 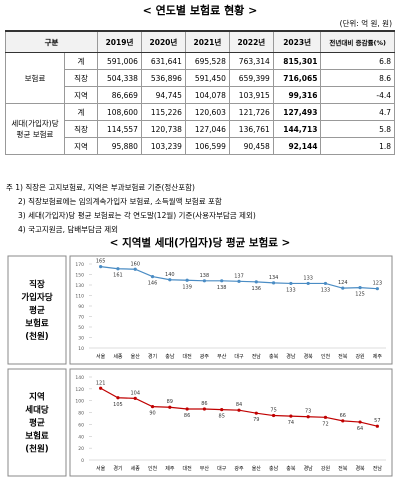 I want to click on y-tick-label: 40, so click(x=81, y=437).